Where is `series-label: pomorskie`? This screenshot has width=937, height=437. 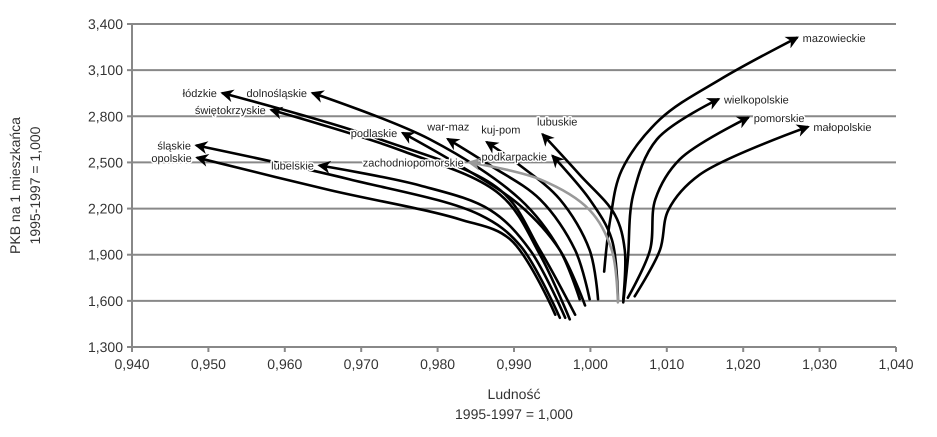 series-label: pomorskie is located at coordinates (779, 118).